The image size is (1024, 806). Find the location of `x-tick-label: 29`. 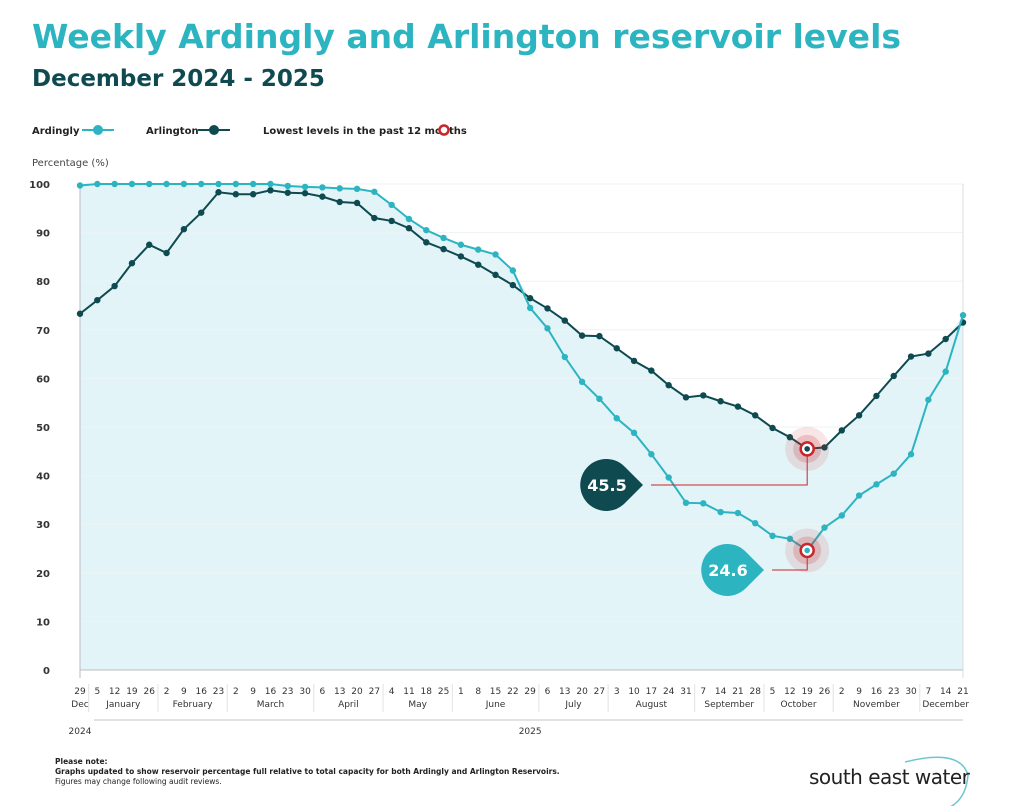

x-tick-label: 29 is located at coordinates (530, 692).